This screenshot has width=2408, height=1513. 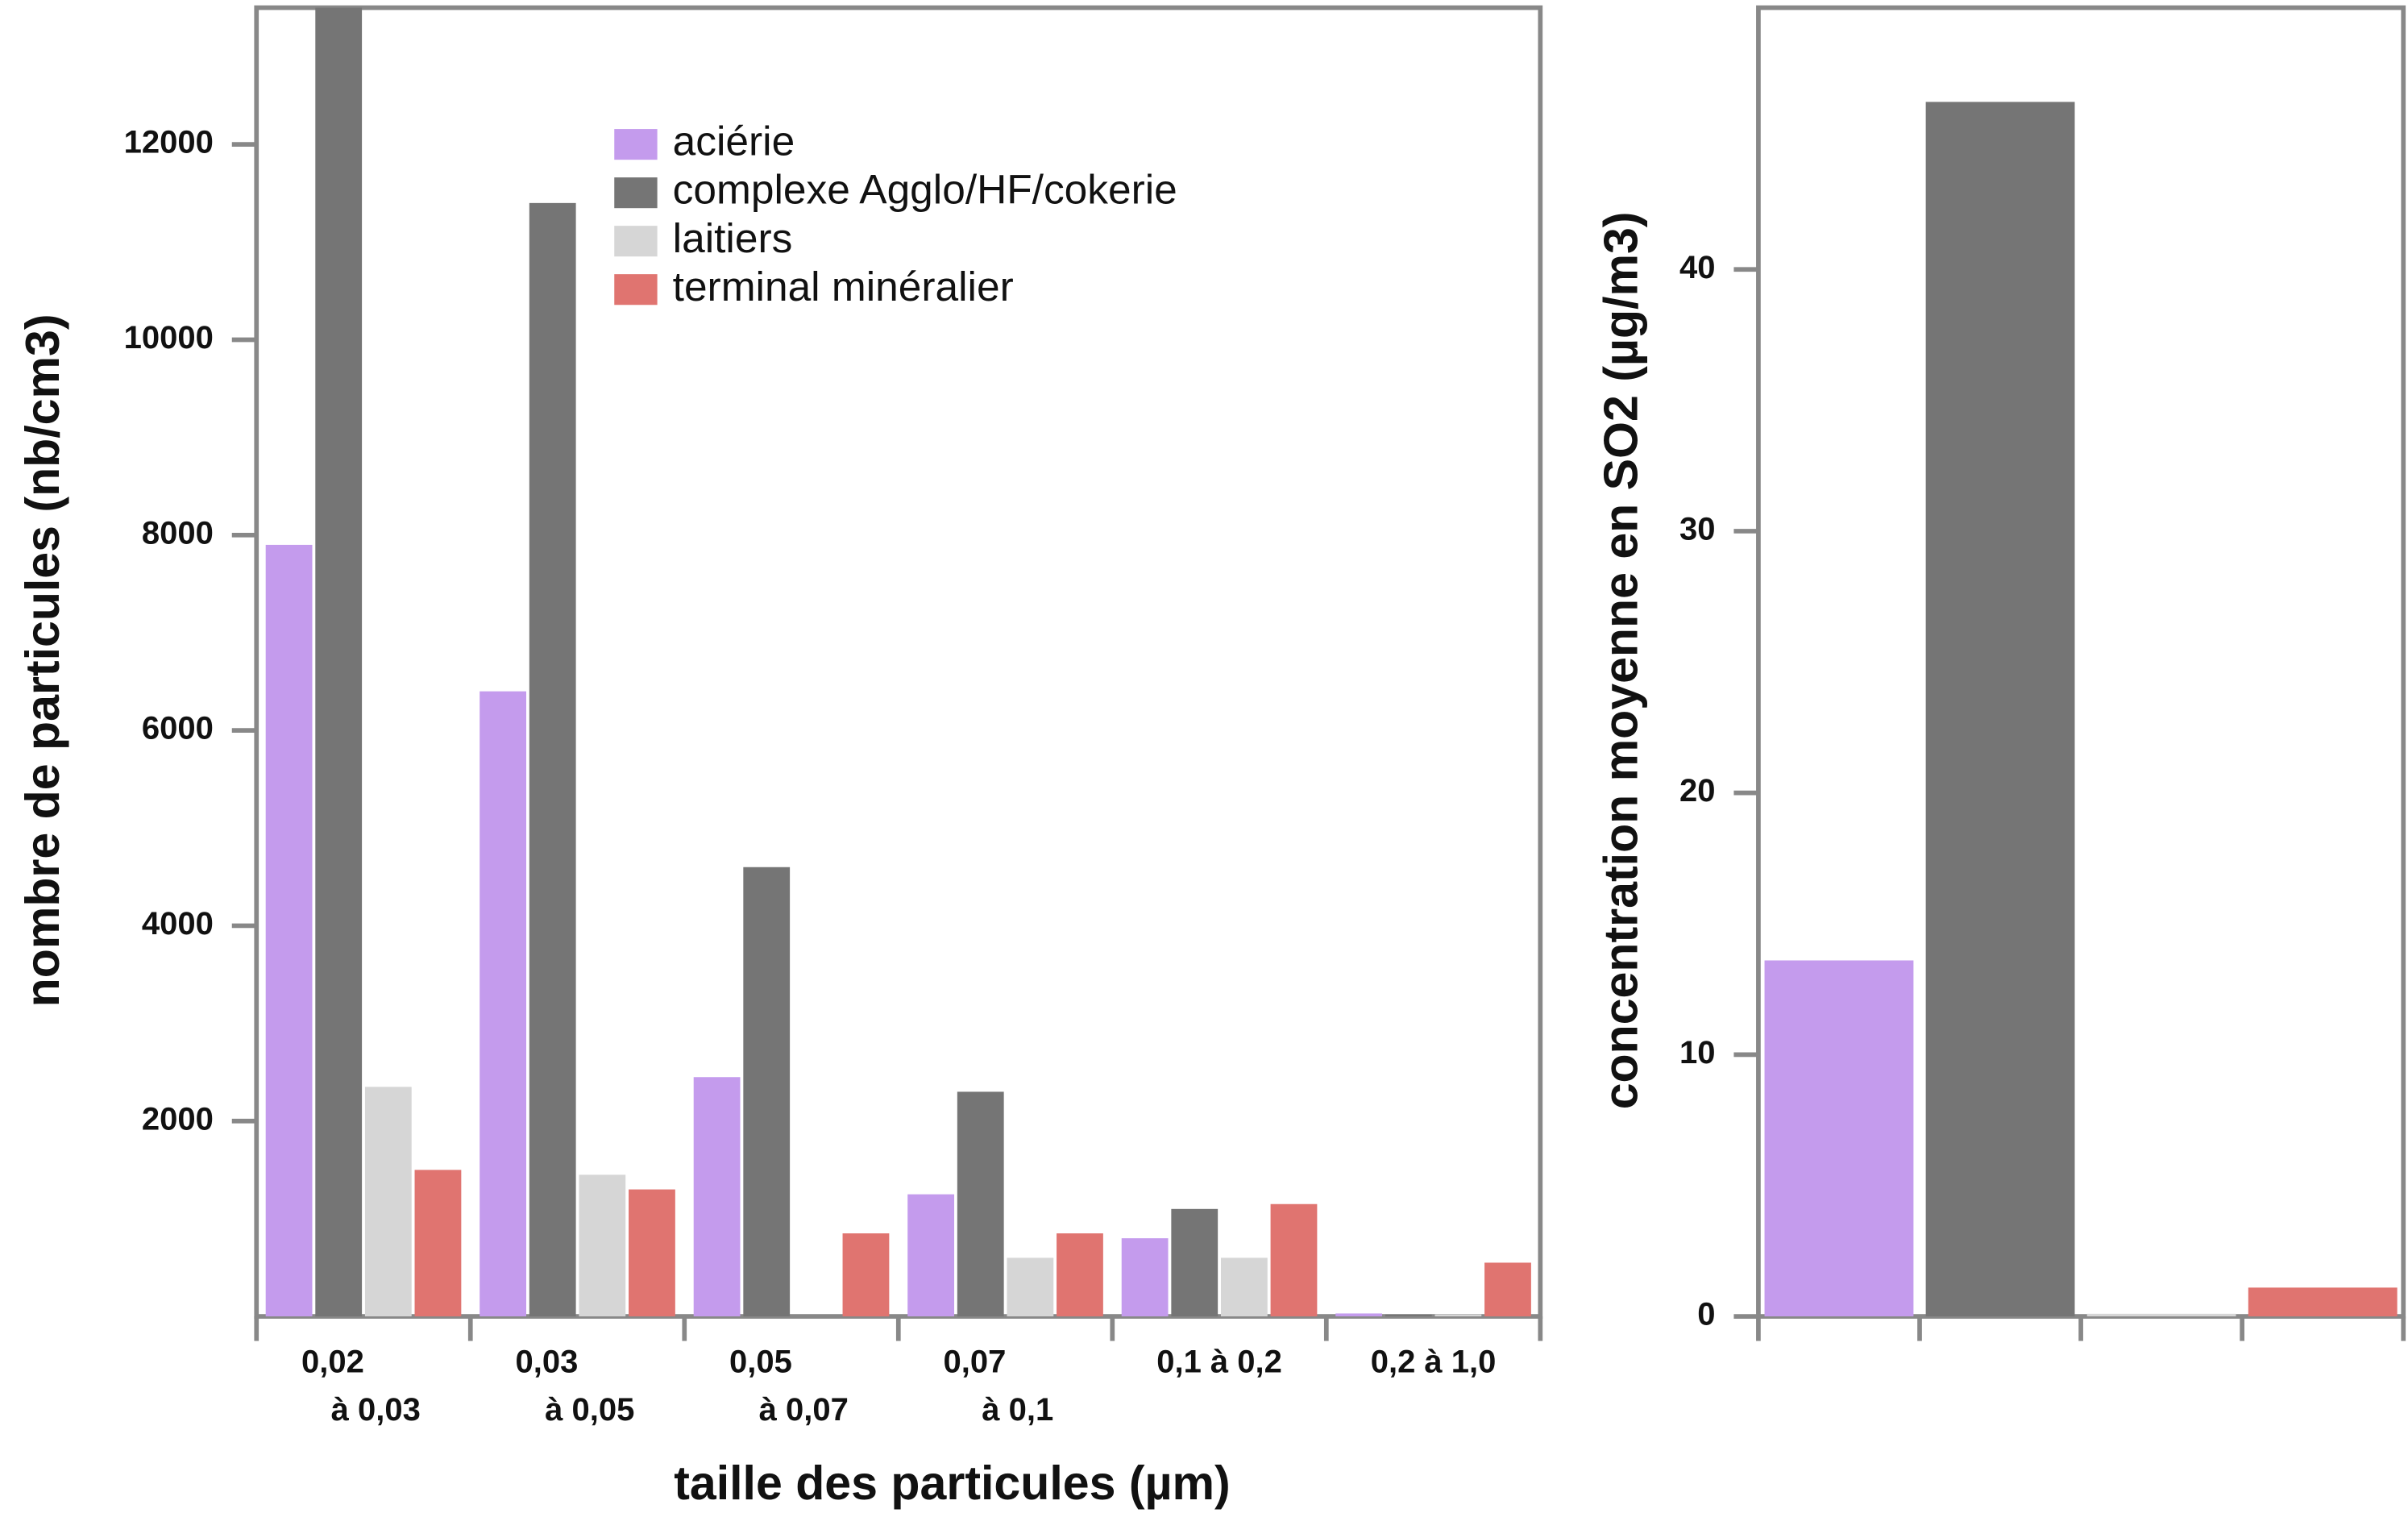 I want to click on legend-label: laitiers, so click(x=733, y=238).